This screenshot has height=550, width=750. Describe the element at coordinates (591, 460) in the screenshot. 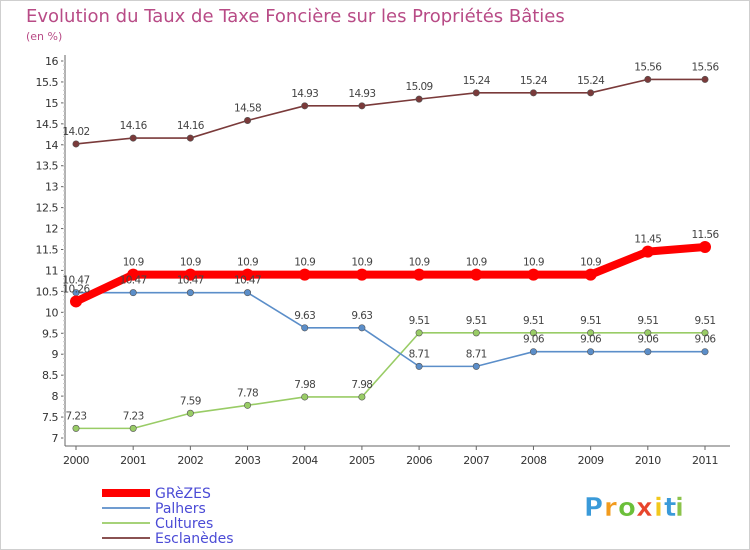

I see `x-tick-label: 2009` at that location.